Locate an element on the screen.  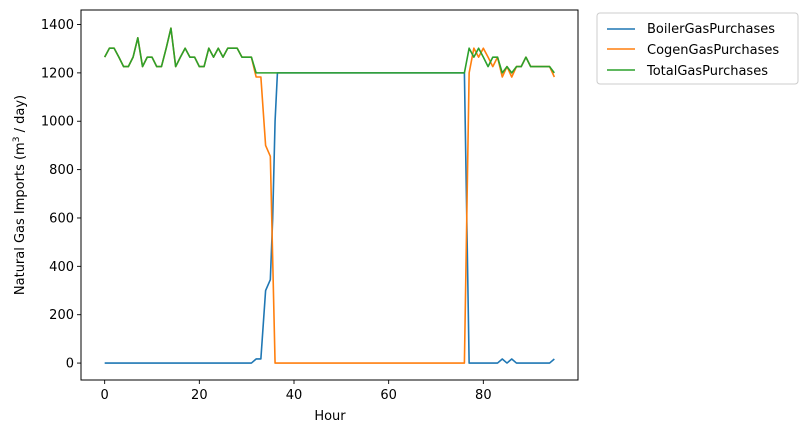
y-tick-label: 1400 is located at coordinates (57, 25).